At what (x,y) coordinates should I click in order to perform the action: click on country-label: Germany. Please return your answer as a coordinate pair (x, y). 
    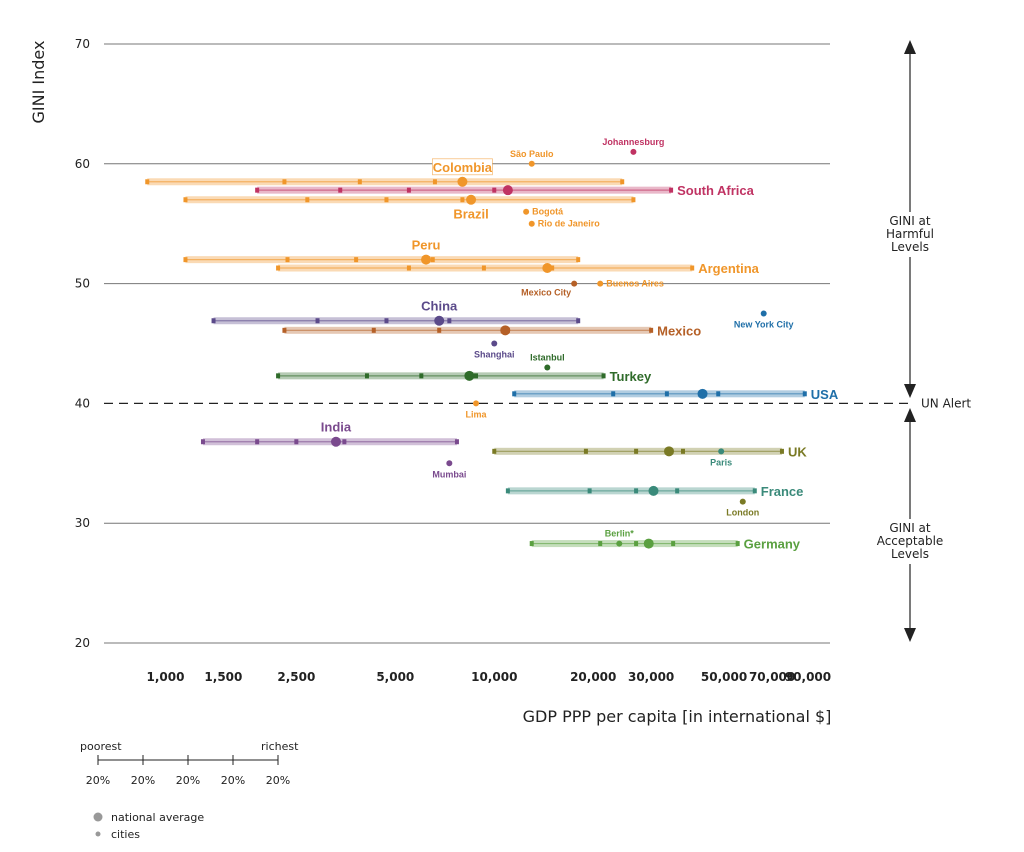
    Looking at the image, I should click on (772, 544).